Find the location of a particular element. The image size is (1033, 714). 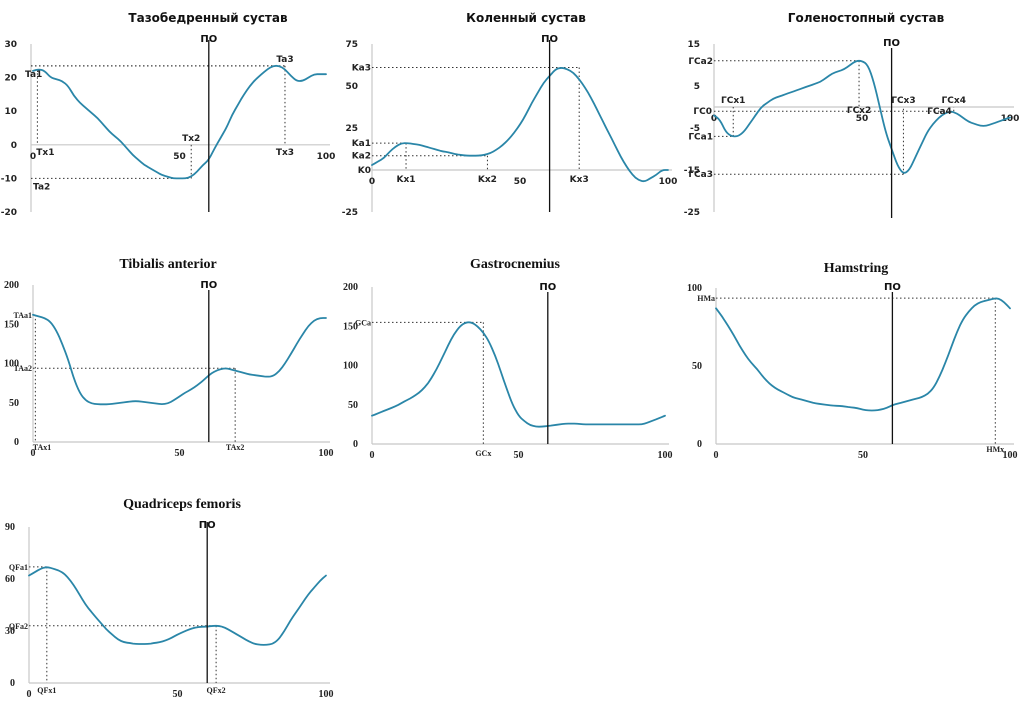

chart-hamstring: Hamstring 100 50 0 0 50 100 ПО HMa HMx is located at coordinates (852, 361).